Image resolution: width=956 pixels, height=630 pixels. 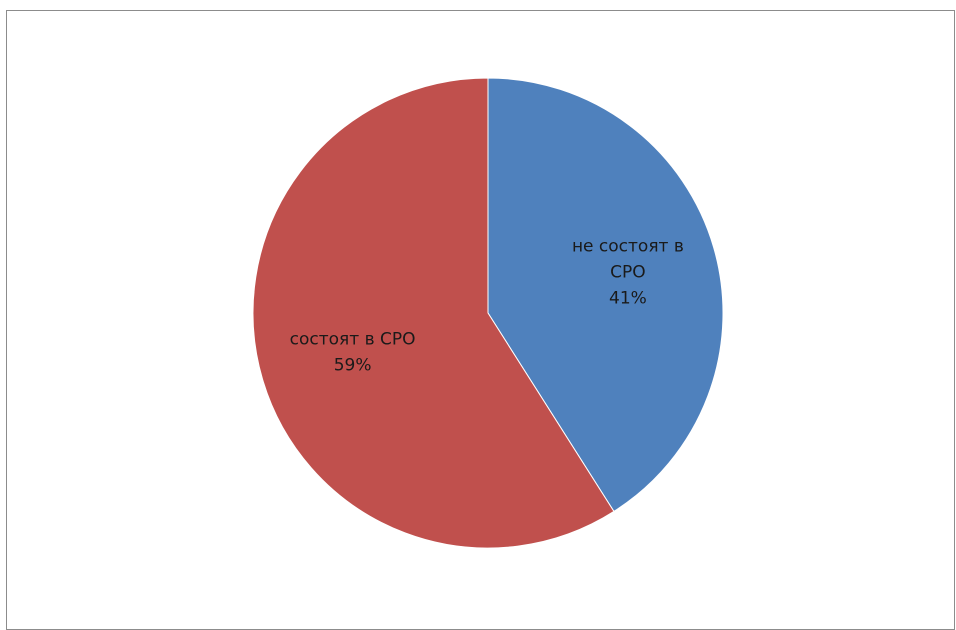 I want to click on slice-value-label-0: 41%, so click(x=628, y=298).